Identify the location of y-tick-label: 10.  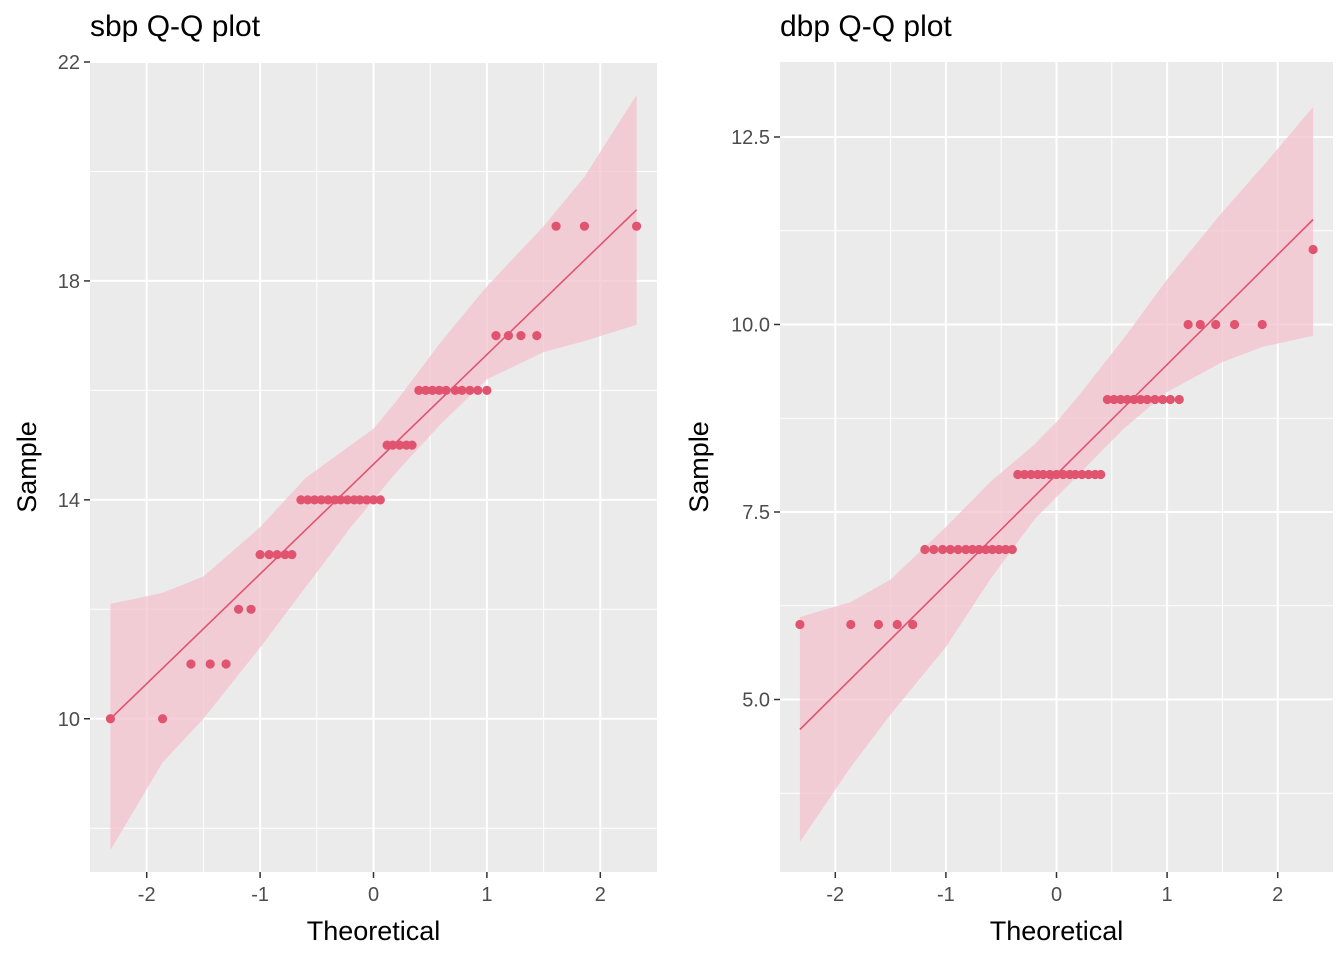
(69, 720).